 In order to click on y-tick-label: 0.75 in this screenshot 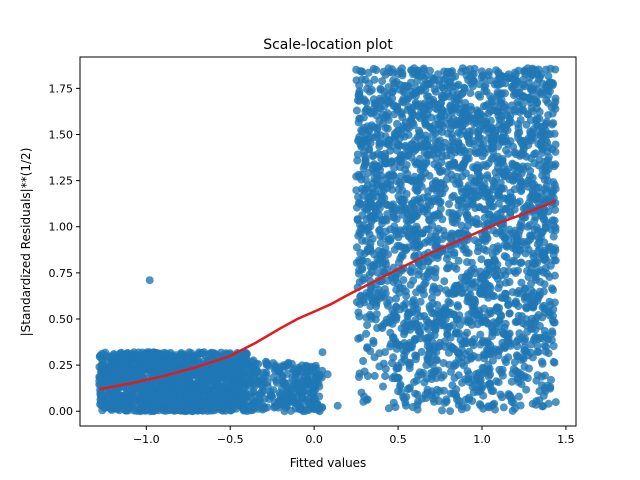, I will do `click(61, 273)`.